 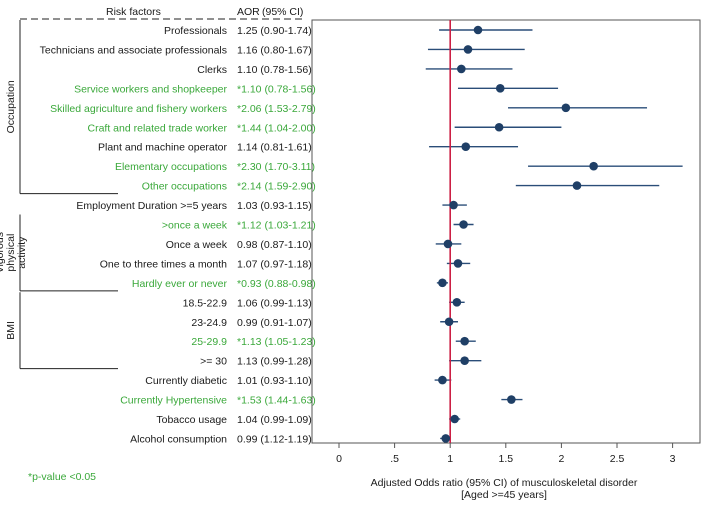 What do you see at coordinates (282, 12) in the screenshot?
I see `header-ci: (95% CI)` at bounding box center [282, 12].